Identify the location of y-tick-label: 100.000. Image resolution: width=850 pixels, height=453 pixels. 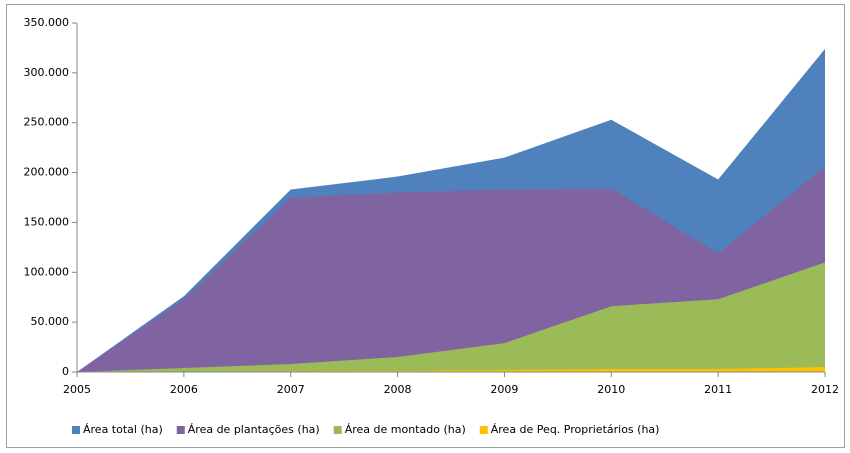
(47, 271).